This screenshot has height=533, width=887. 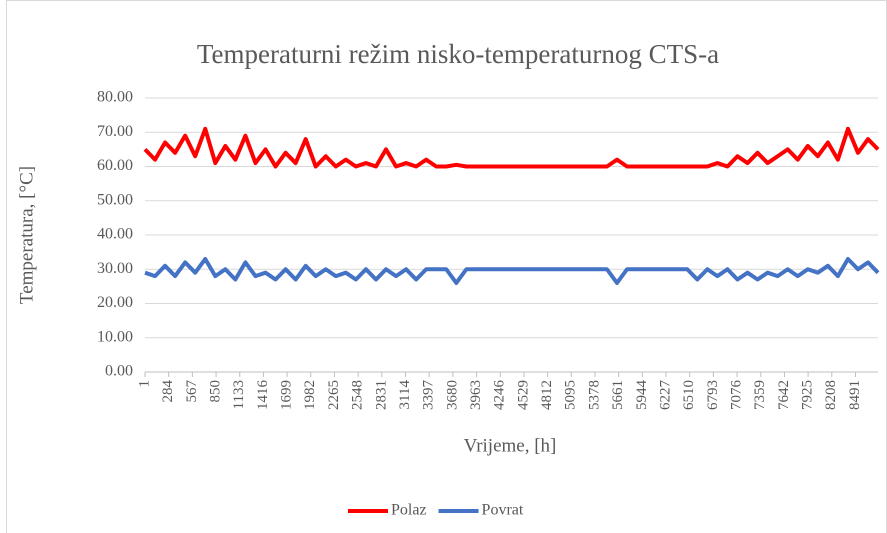 I want to click on x-axis-label: Vrijeme, [h], so click(x=510, y=445).